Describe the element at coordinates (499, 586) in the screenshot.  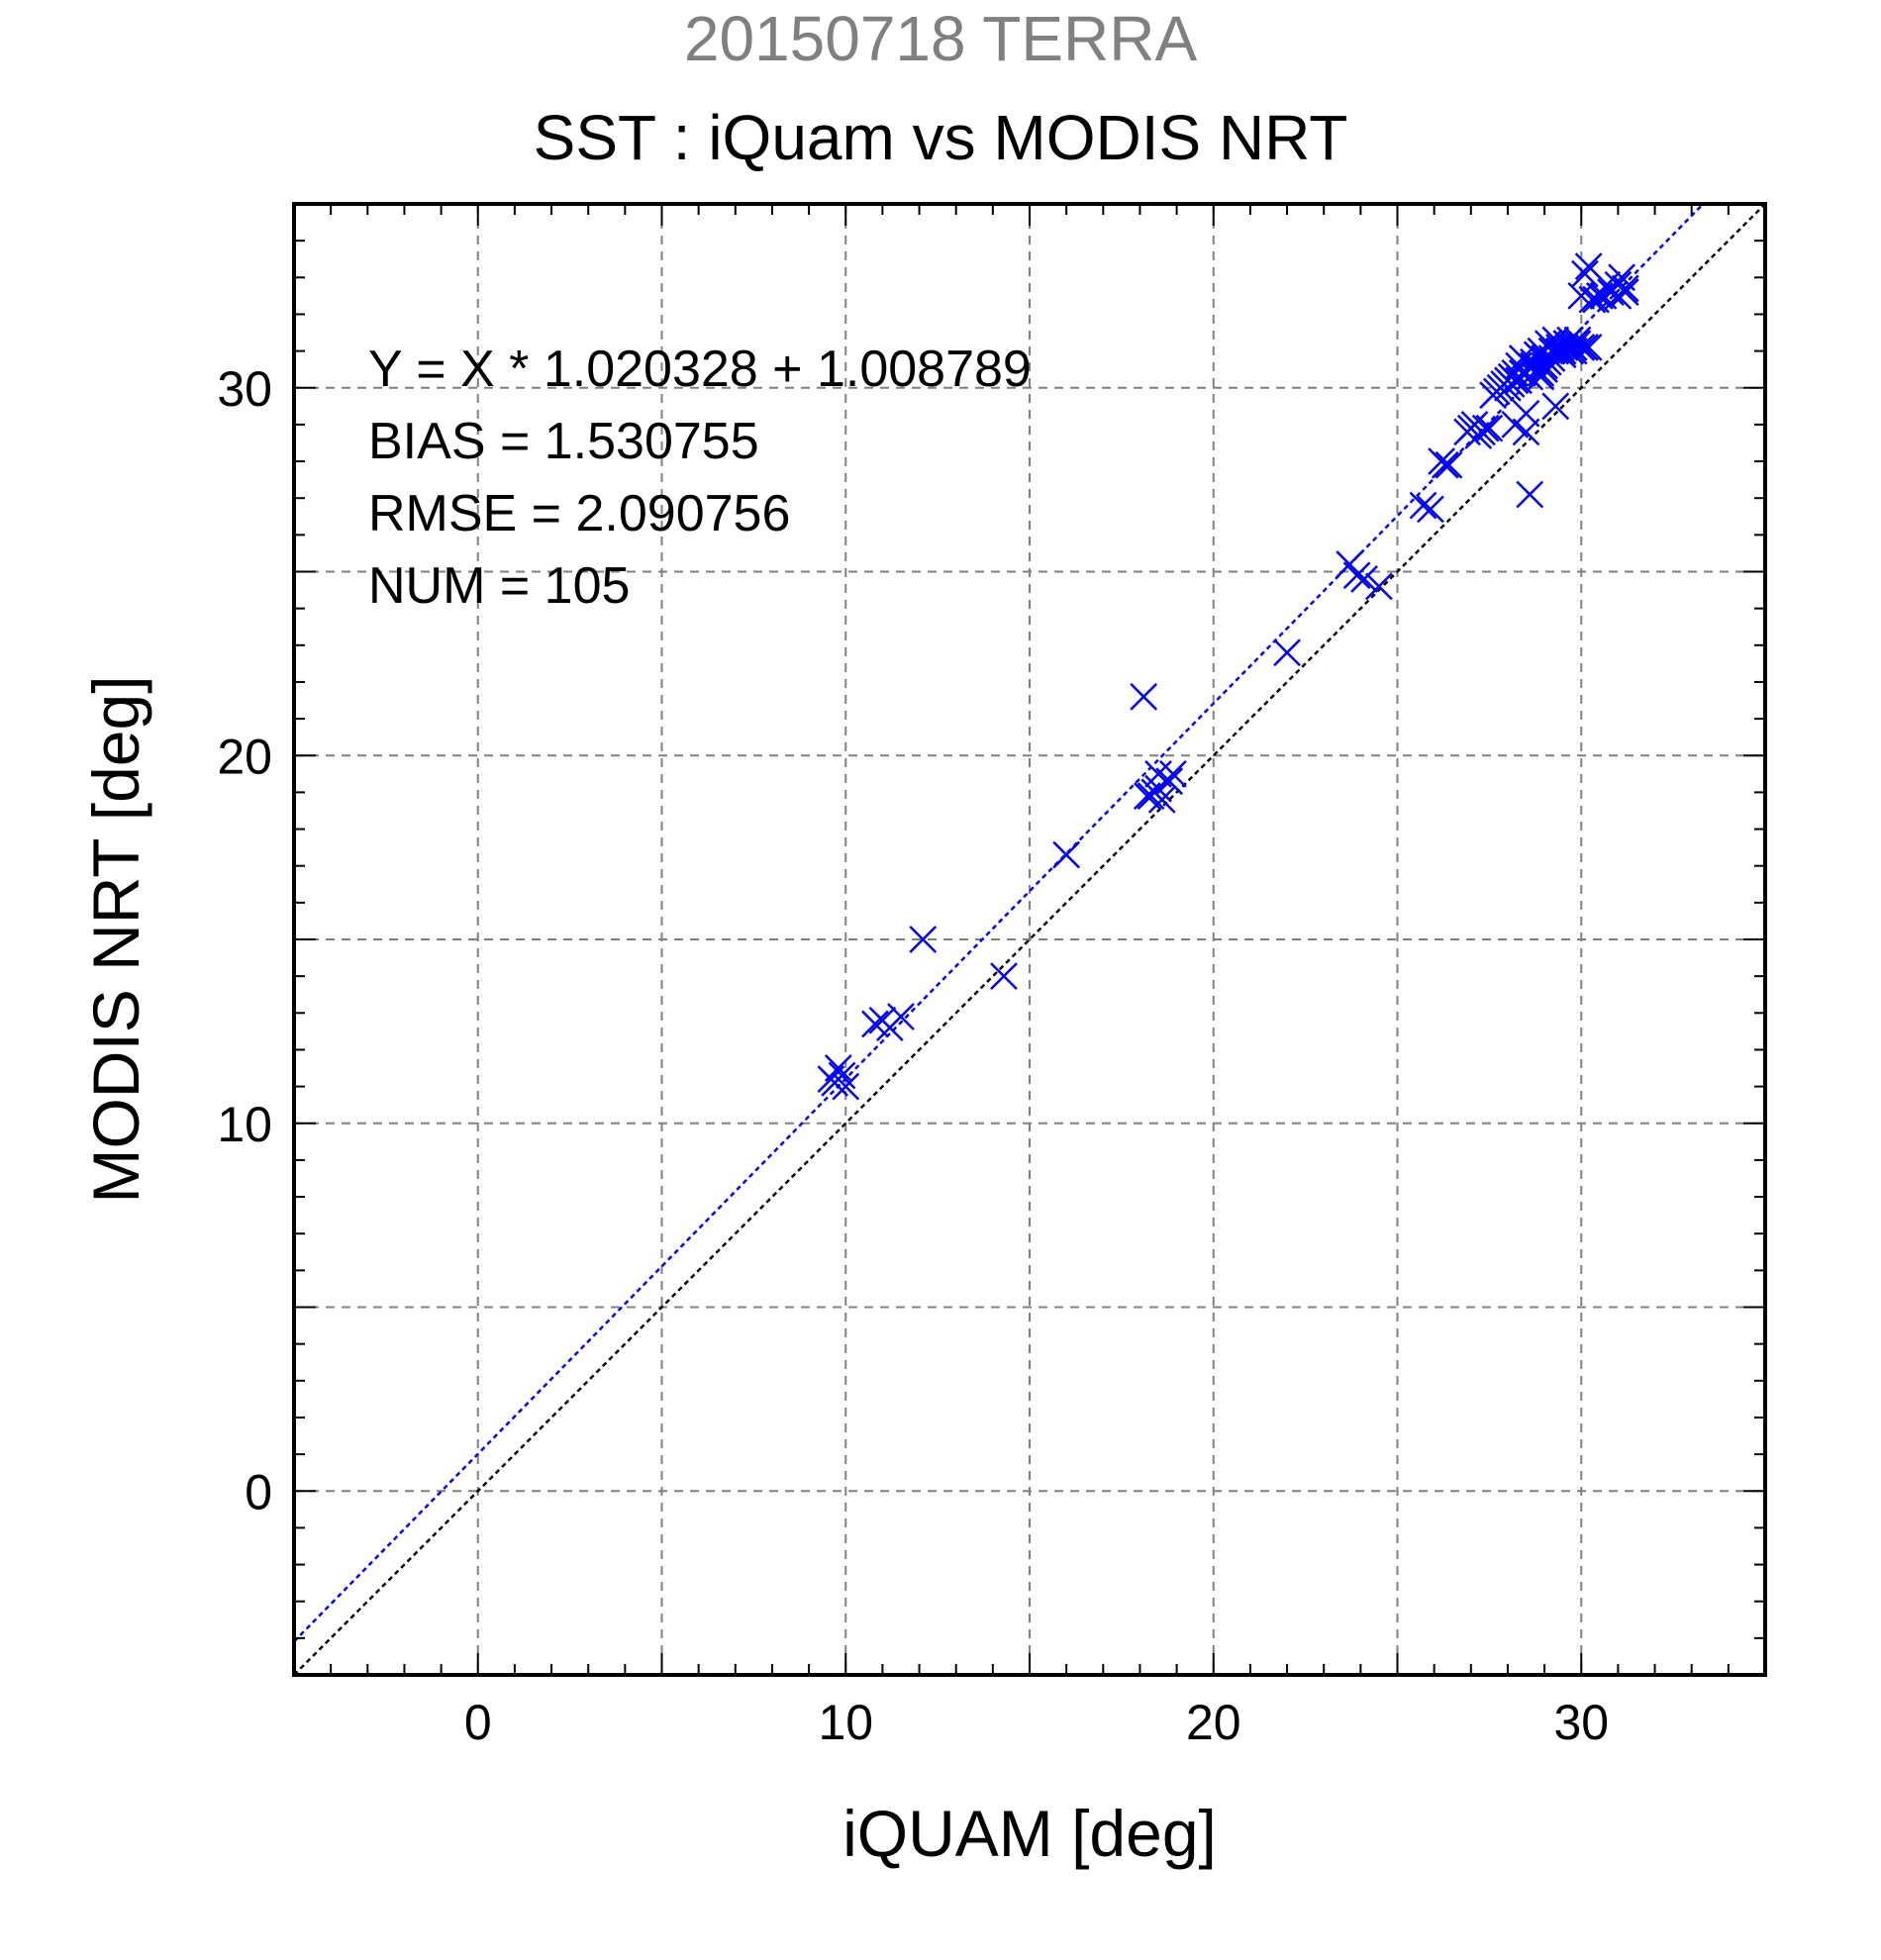
I see `stat-line: NUM = 105` at that location.